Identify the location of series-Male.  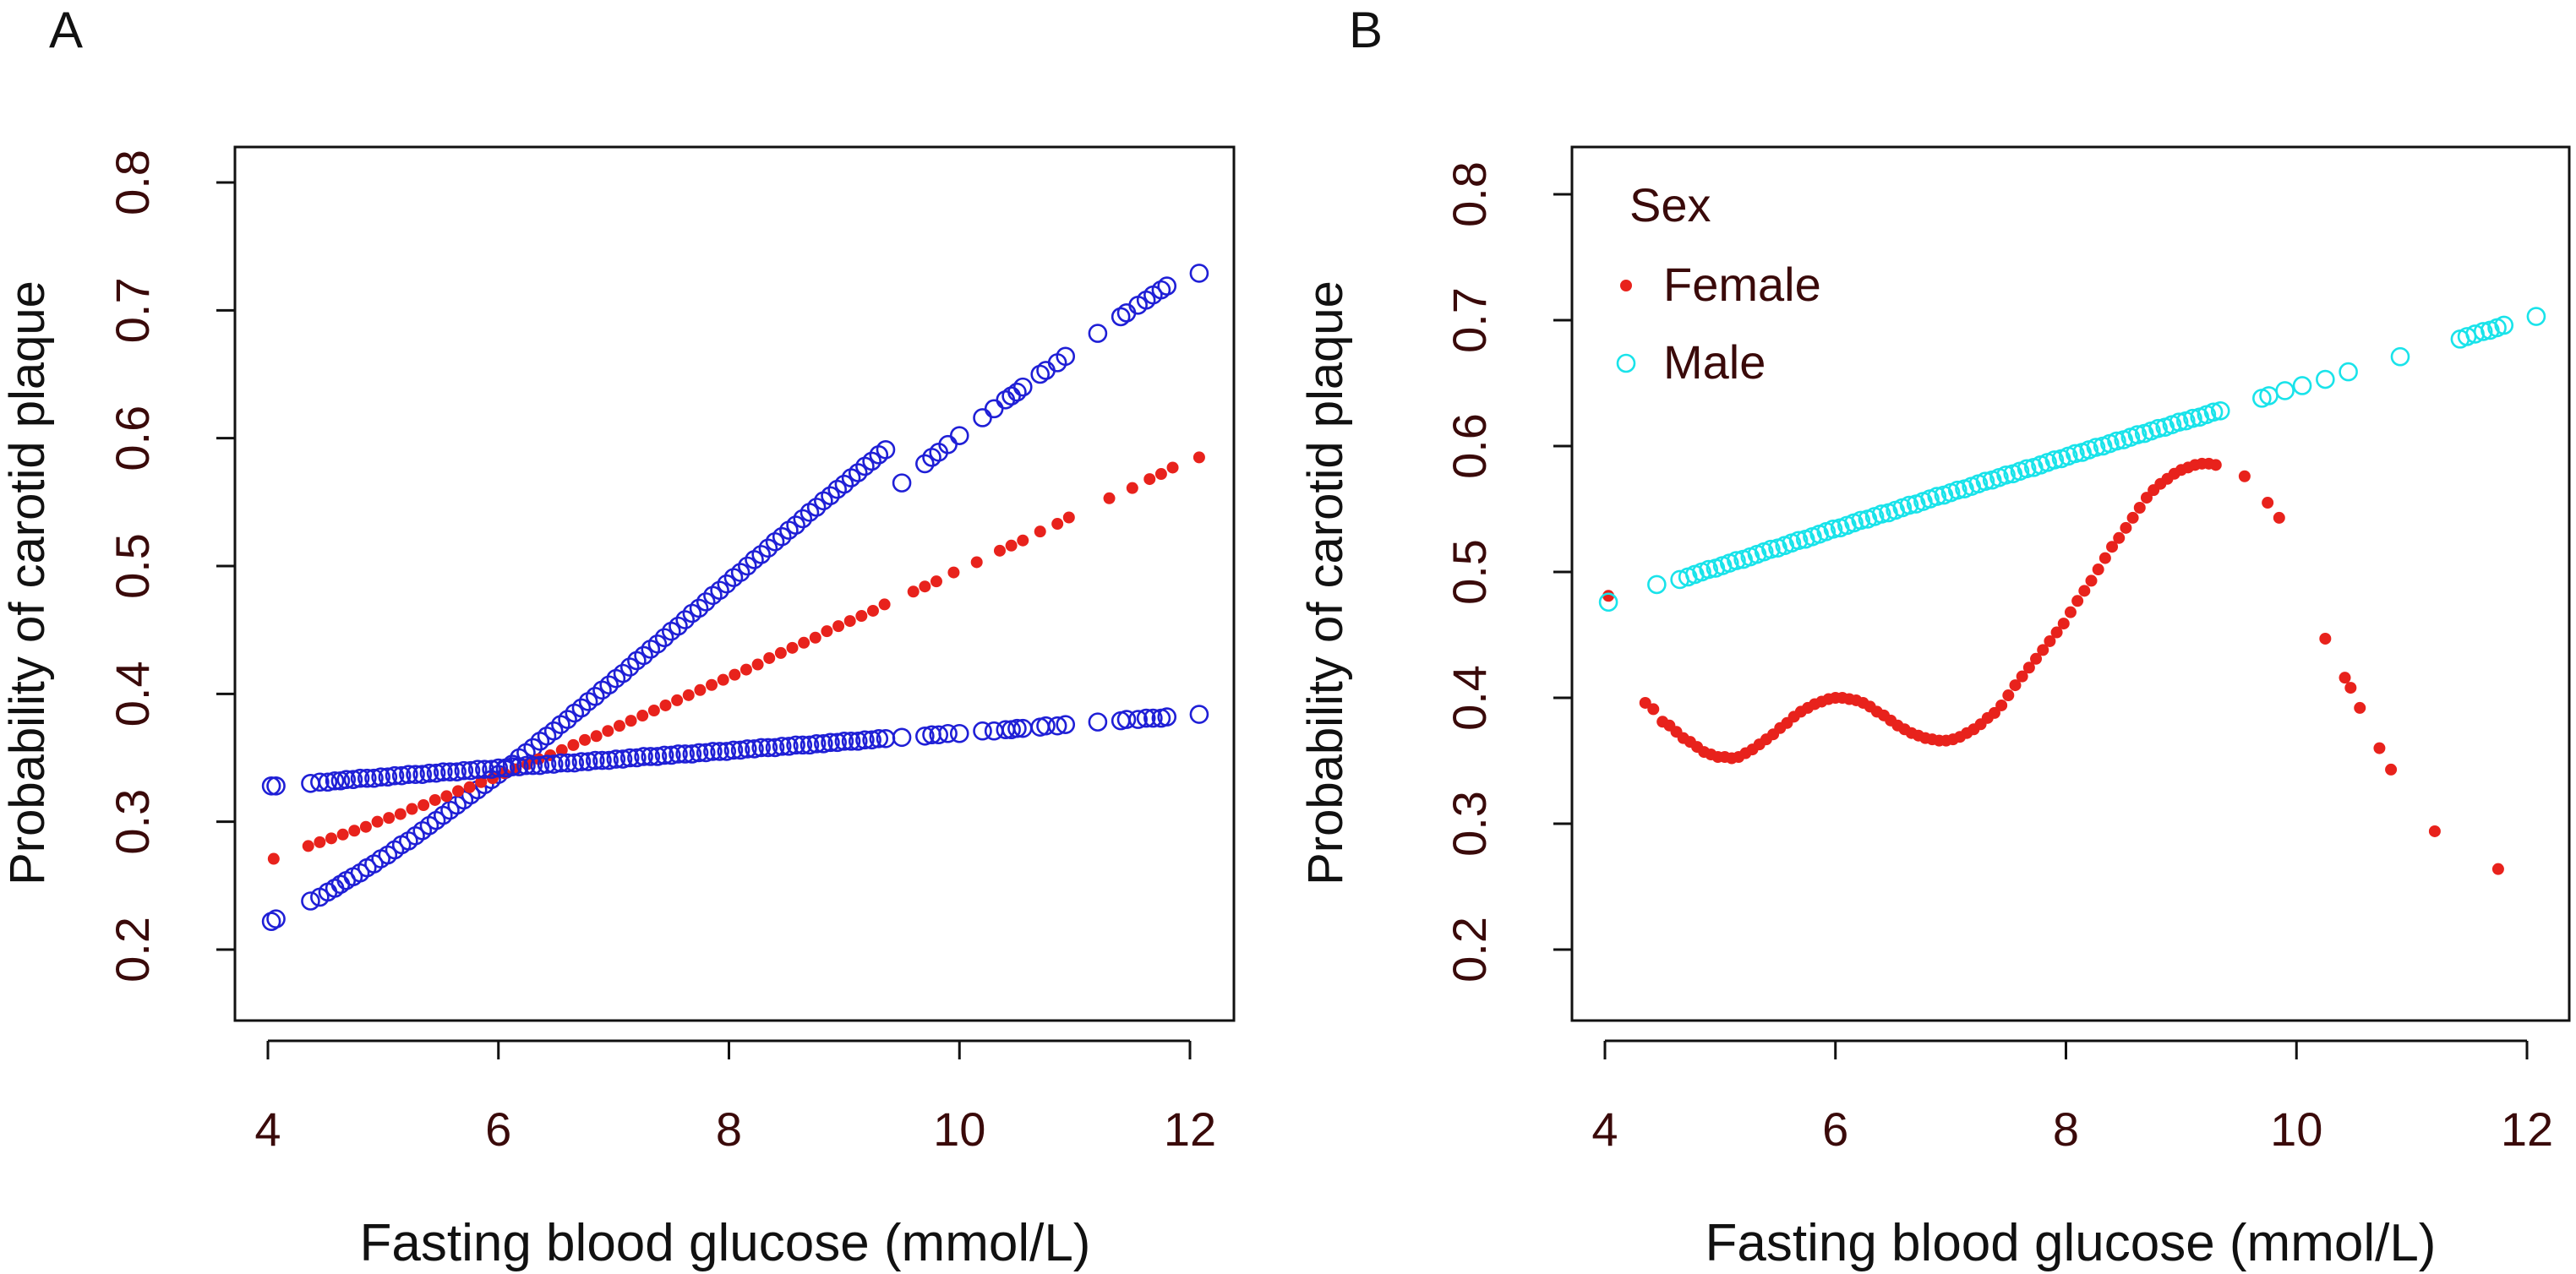
(2072, 460).